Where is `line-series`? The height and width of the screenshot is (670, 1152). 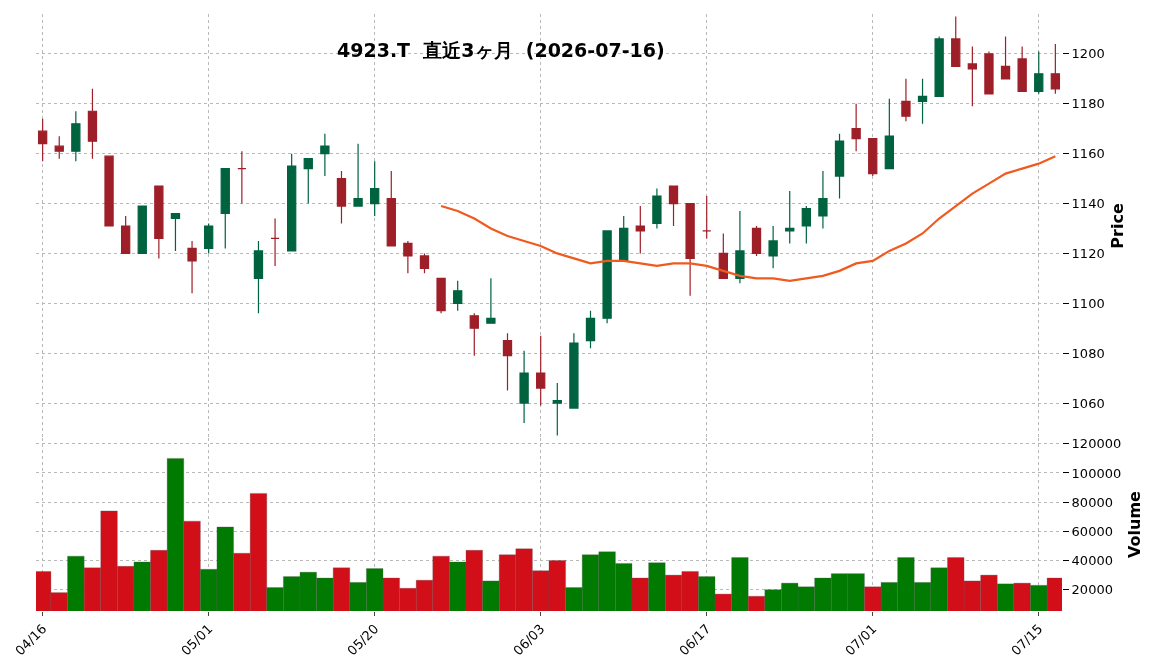
line-series is located at coordinates (748, 218).